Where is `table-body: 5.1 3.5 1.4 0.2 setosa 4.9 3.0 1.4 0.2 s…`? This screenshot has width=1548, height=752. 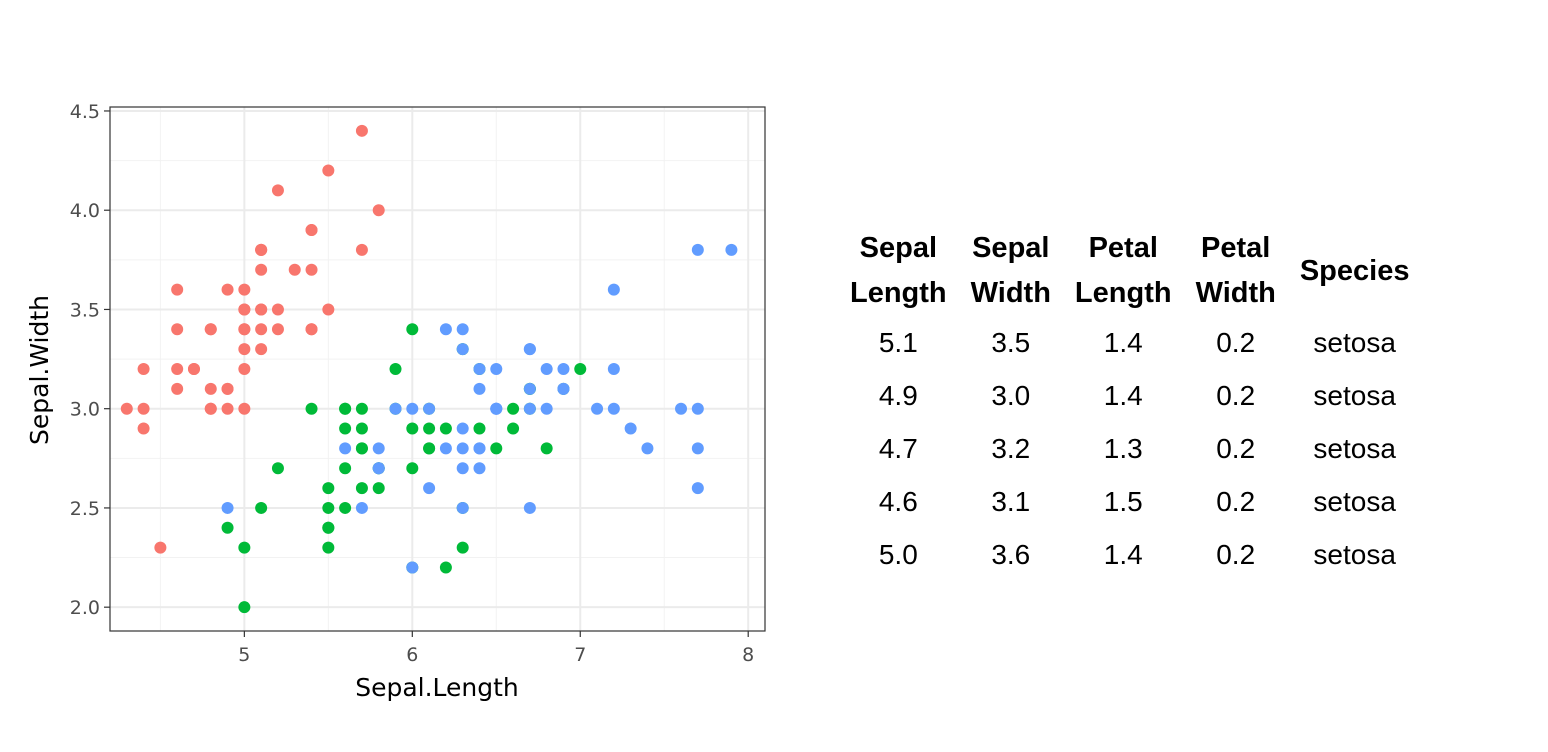 table-body: 5.1 3.5 1.4 0.2 setosa 4.9 3.0 1.4 0.2 s… is located at coordinates (1129, 448).